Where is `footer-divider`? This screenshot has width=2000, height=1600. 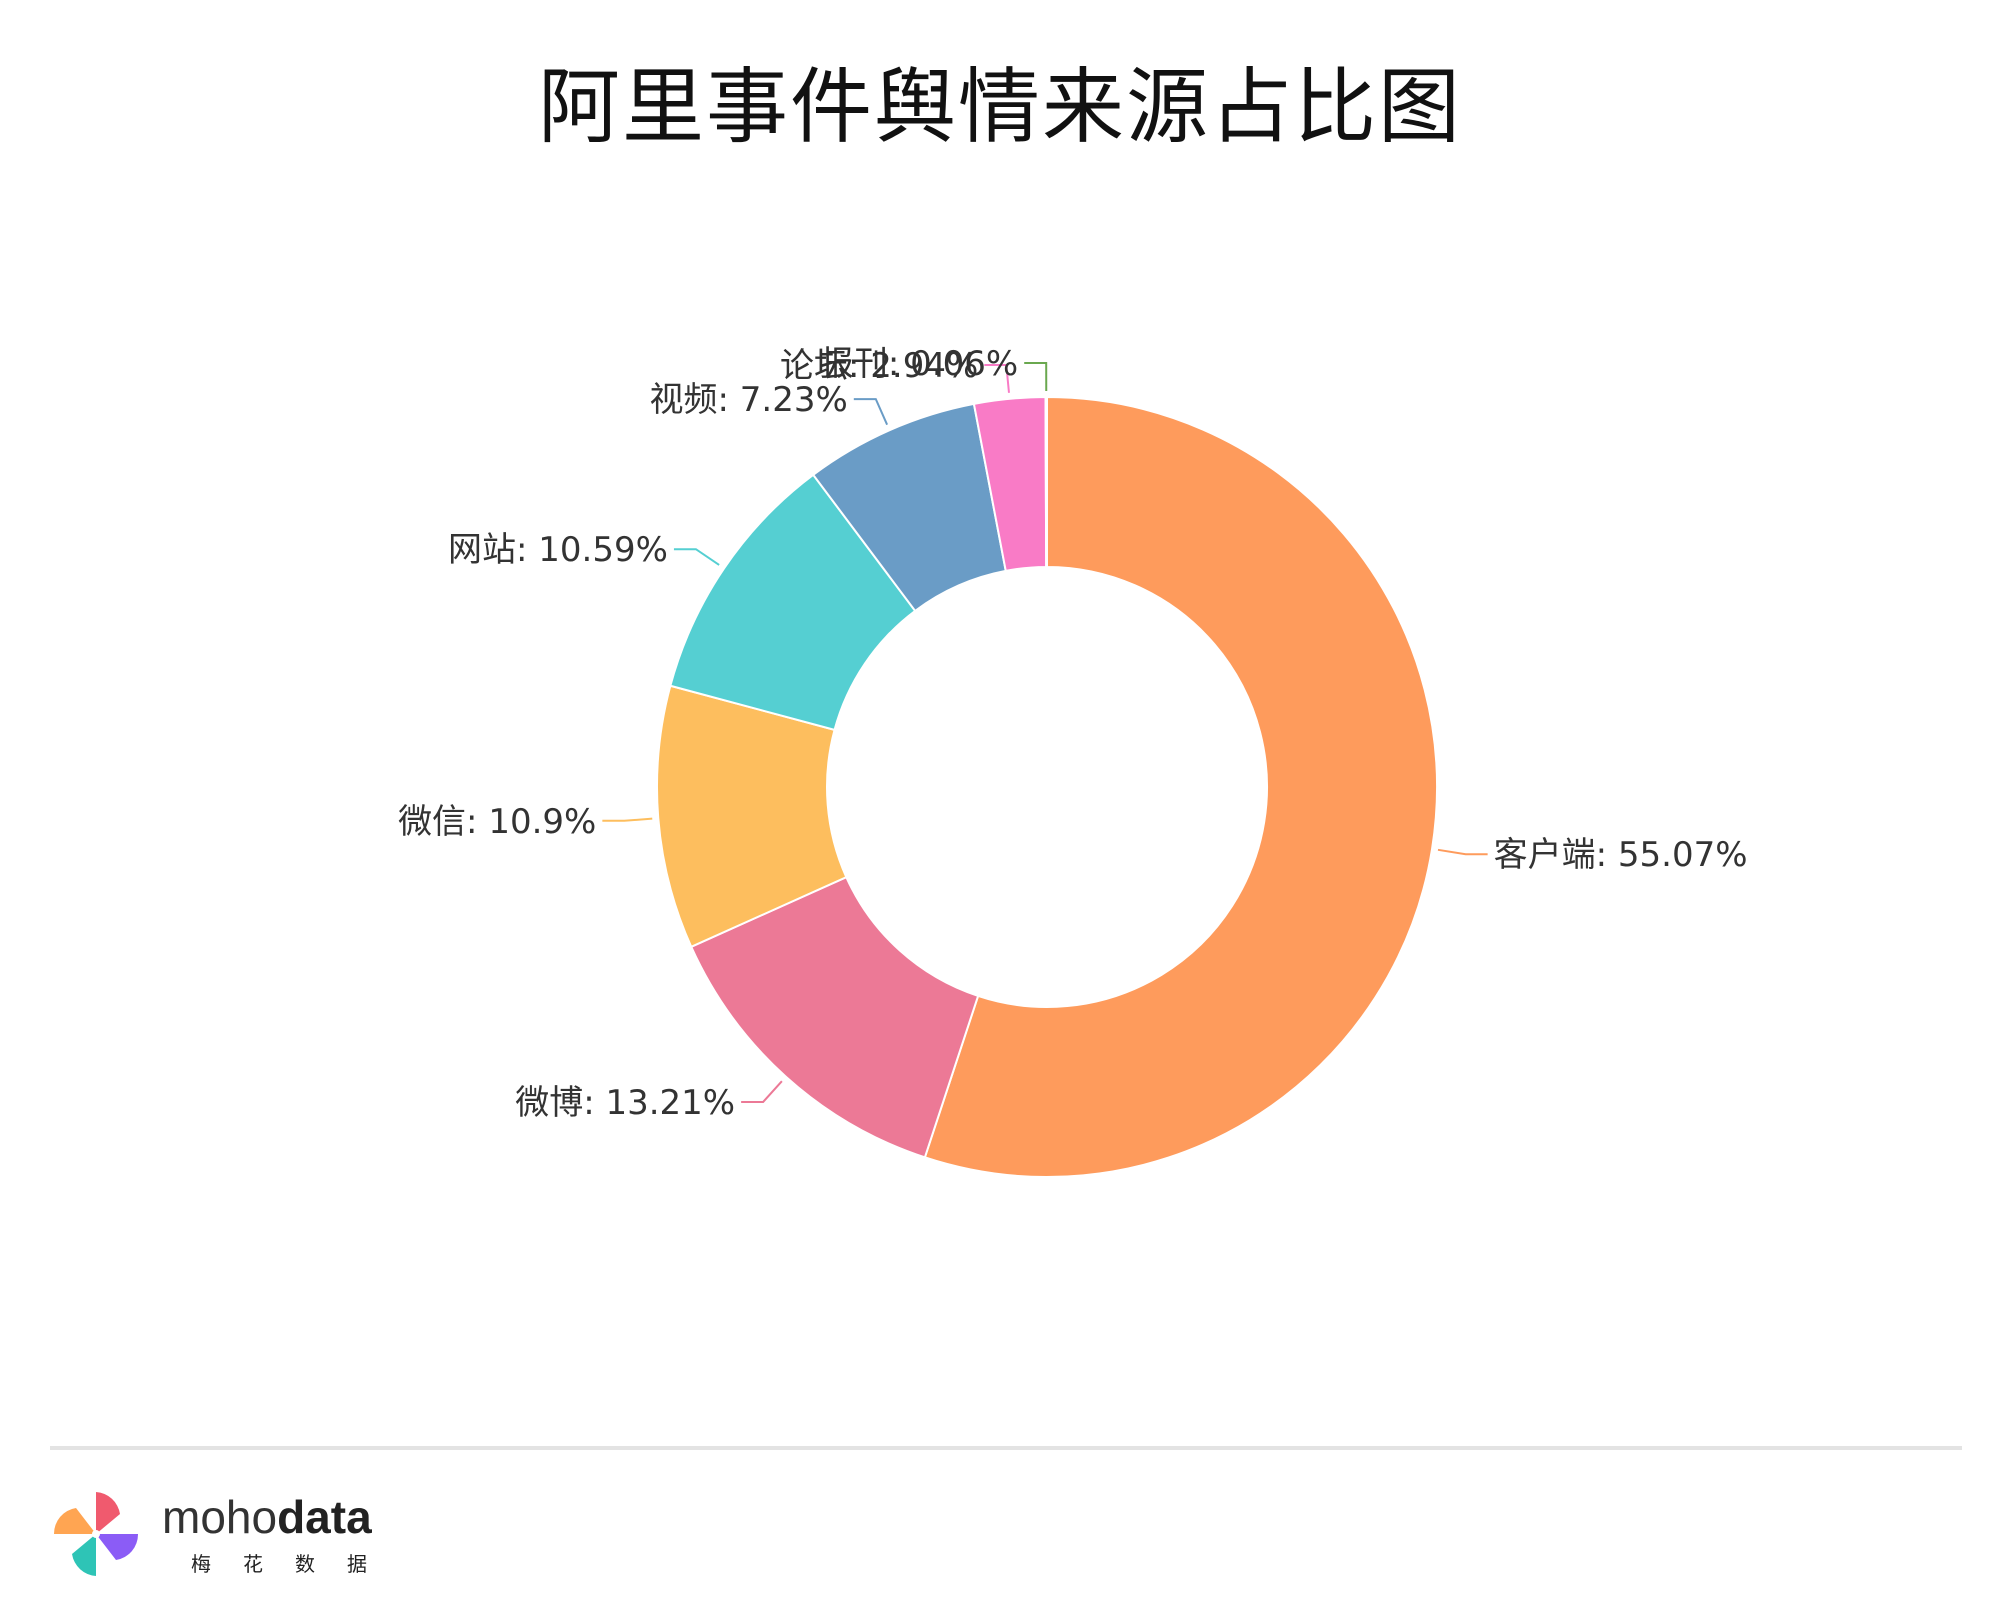
footer-divider is located at coordinates (1006, 1448).